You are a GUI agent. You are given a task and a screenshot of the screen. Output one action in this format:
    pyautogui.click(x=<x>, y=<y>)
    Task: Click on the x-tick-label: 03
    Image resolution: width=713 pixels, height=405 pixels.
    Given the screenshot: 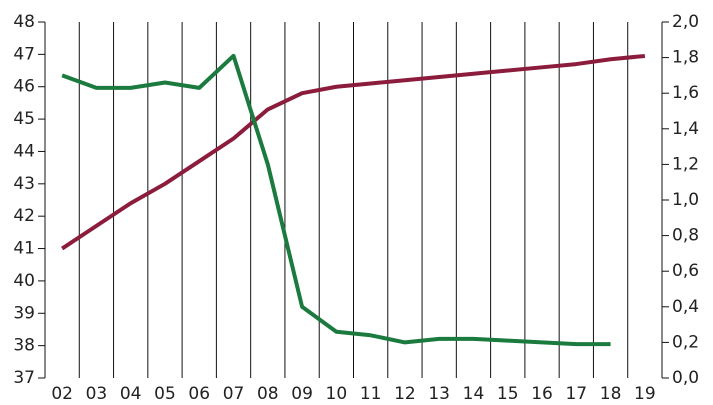 What is the action you would take?
    pyautogui.click(x=97, y=394)
    